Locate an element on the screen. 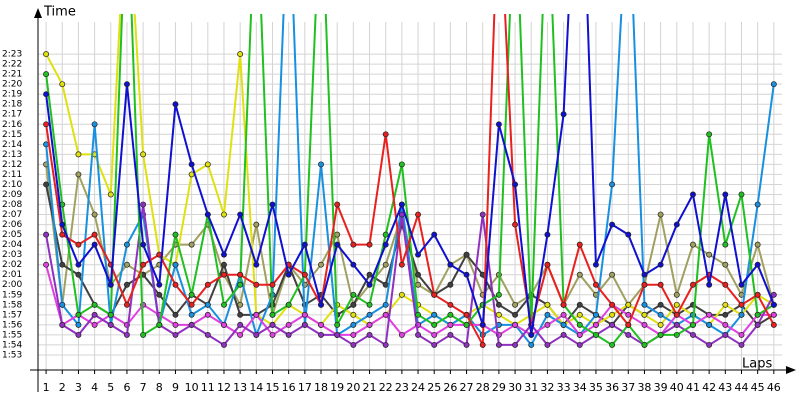 This screenshot has width=800, height=400. x-tick-label: 11 is located at coordinates (208, 387).